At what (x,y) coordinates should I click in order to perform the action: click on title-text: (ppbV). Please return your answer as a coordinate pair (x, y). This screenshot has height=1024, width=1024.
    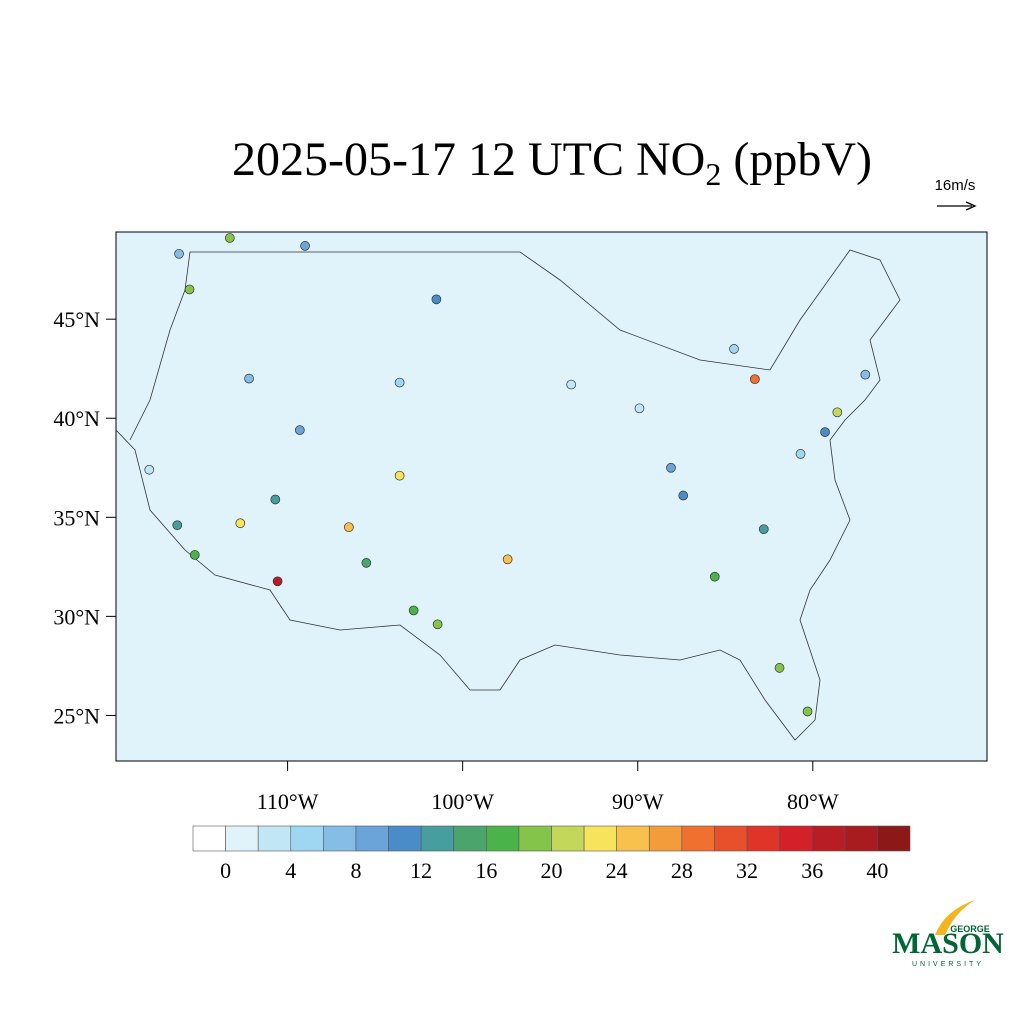
    Looking at the image, I should click on (796, 159).